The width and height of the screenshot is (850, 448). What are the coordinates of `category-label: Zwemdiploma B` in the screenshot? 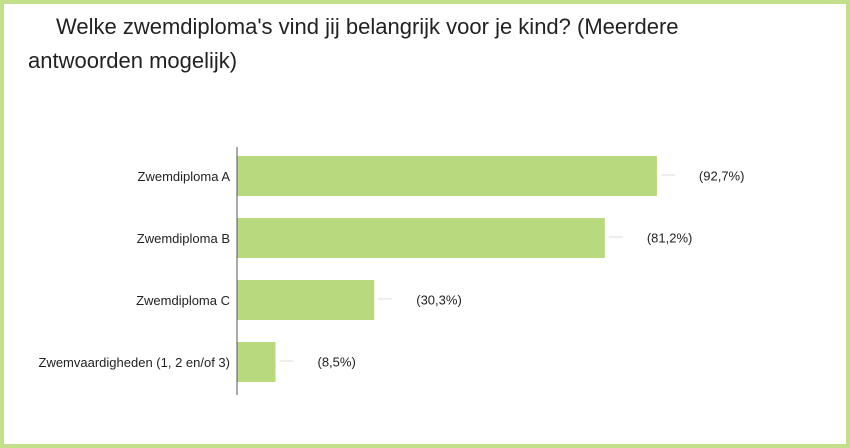 It's located at (183, 238).